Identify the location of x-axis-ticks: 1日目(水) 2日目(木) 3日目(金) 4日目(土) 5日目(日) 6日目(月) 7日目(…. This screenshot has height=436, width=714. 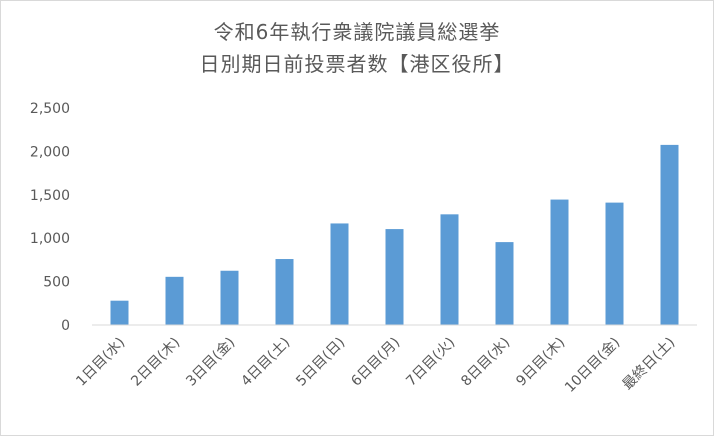
(375, 365).